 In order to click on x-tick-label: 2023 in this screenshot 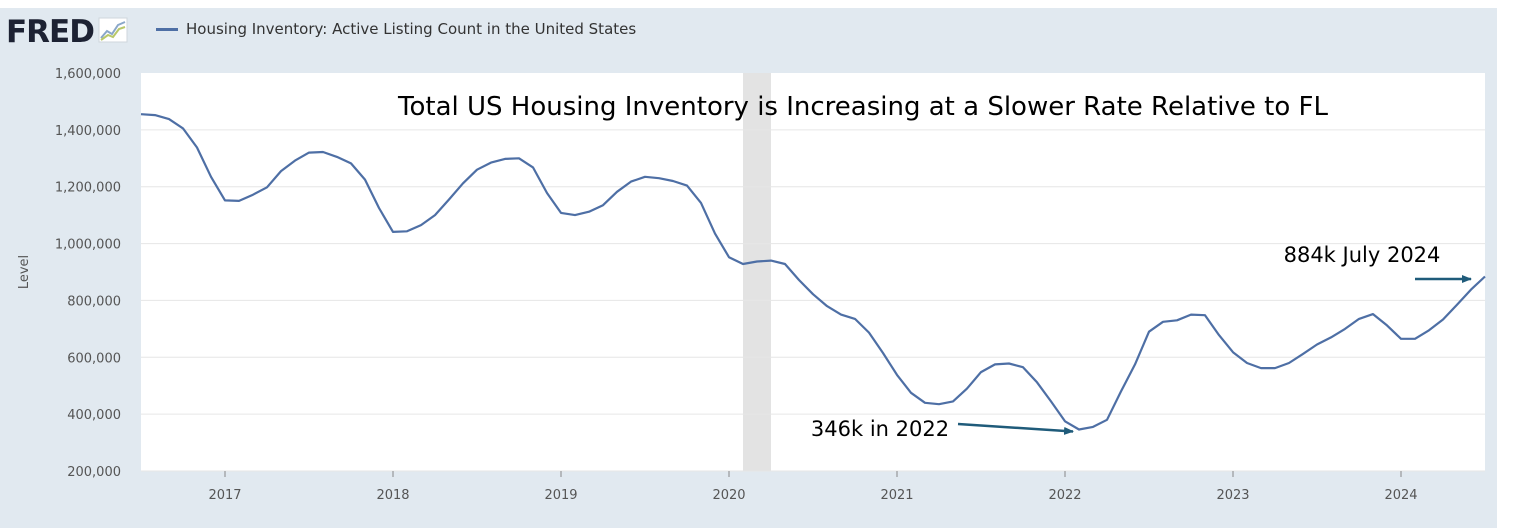, I will do `click(1232, 495)`.